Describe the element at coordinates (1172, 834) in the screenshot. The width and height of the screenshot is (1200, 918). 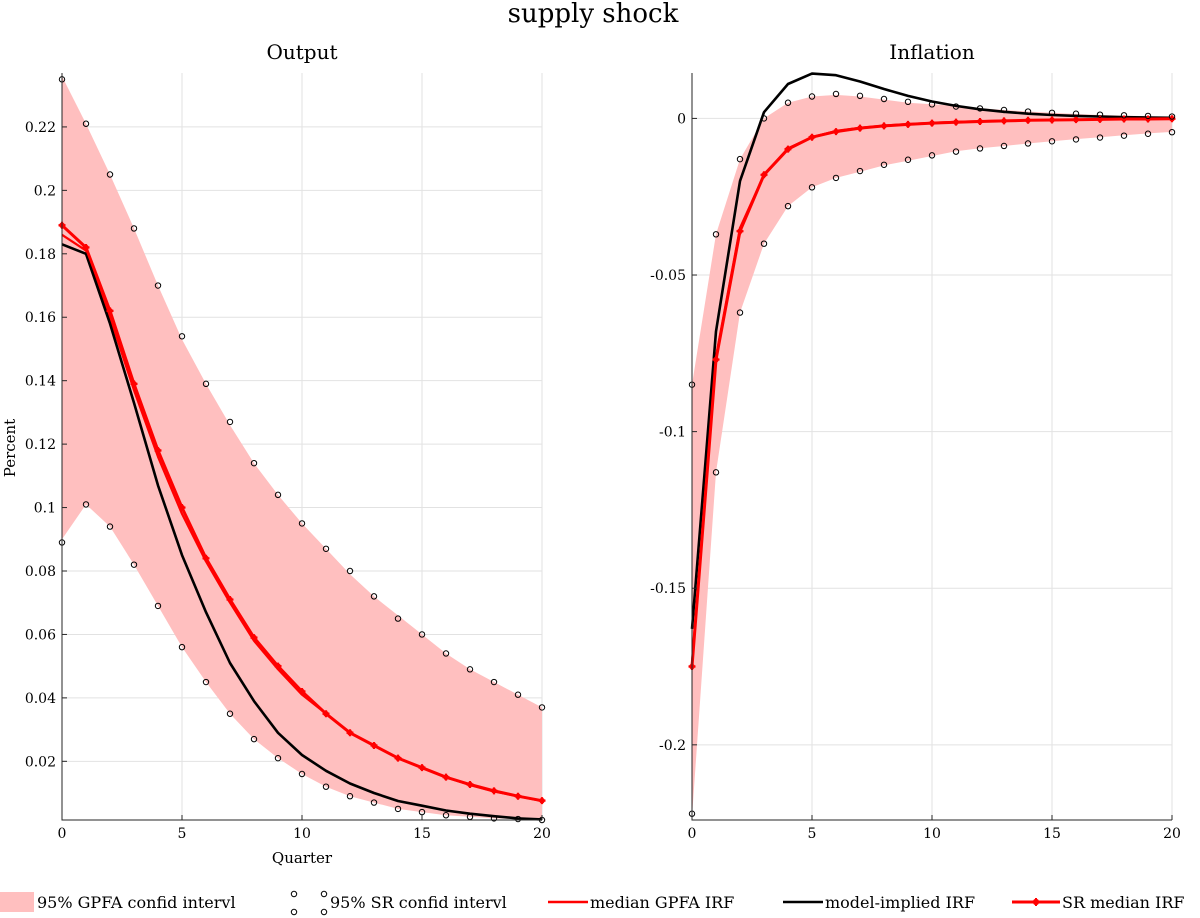
I see `inflation-x-tick-label: 20` at that location.